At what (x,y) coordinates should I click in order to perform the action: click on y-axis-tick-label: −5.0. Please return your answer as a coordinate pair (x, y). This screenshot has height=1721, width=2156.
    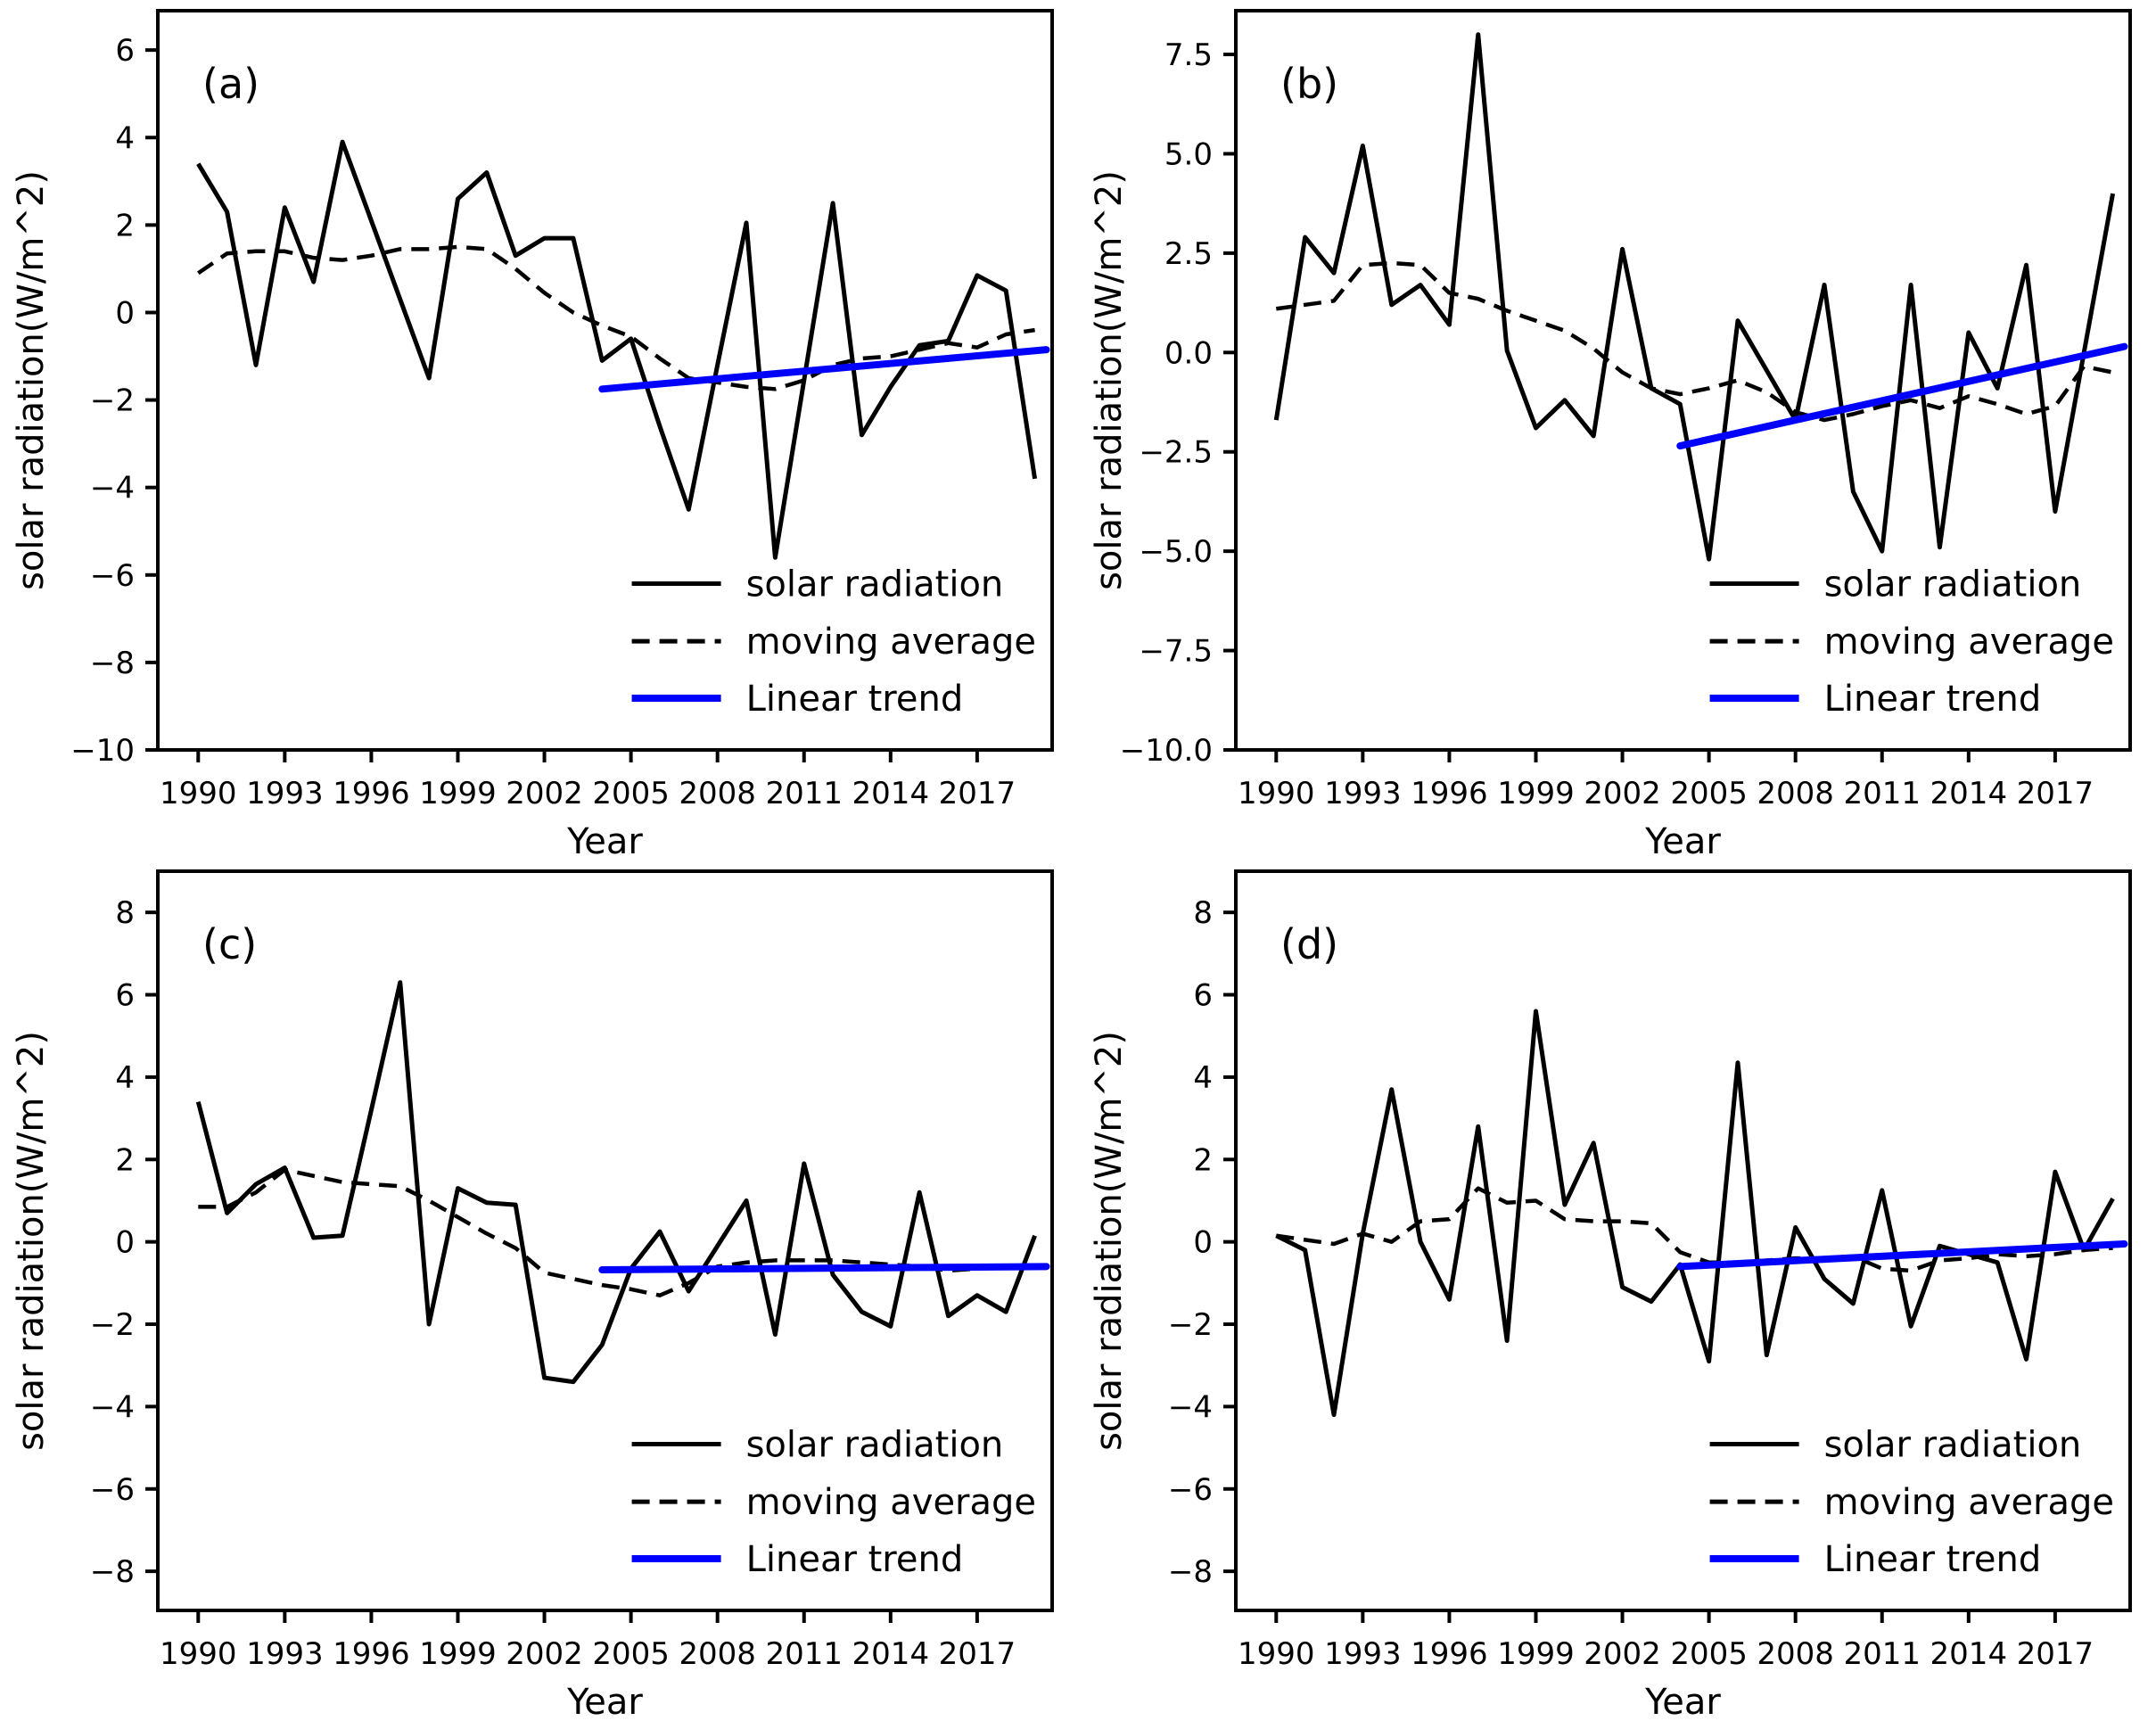
    Looking at the image, I should click on (1176, 552).